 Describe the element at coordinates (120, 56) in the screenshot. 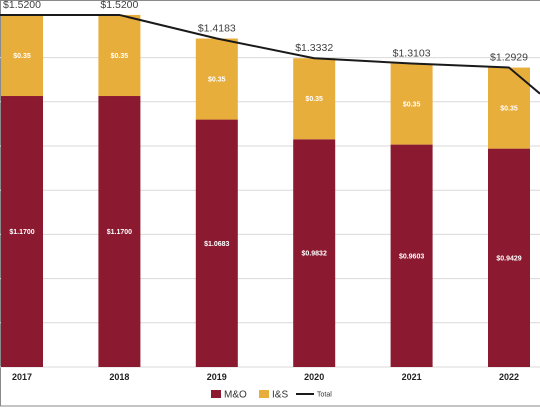

I see `data-label-is-2018: $0.35` at that location.